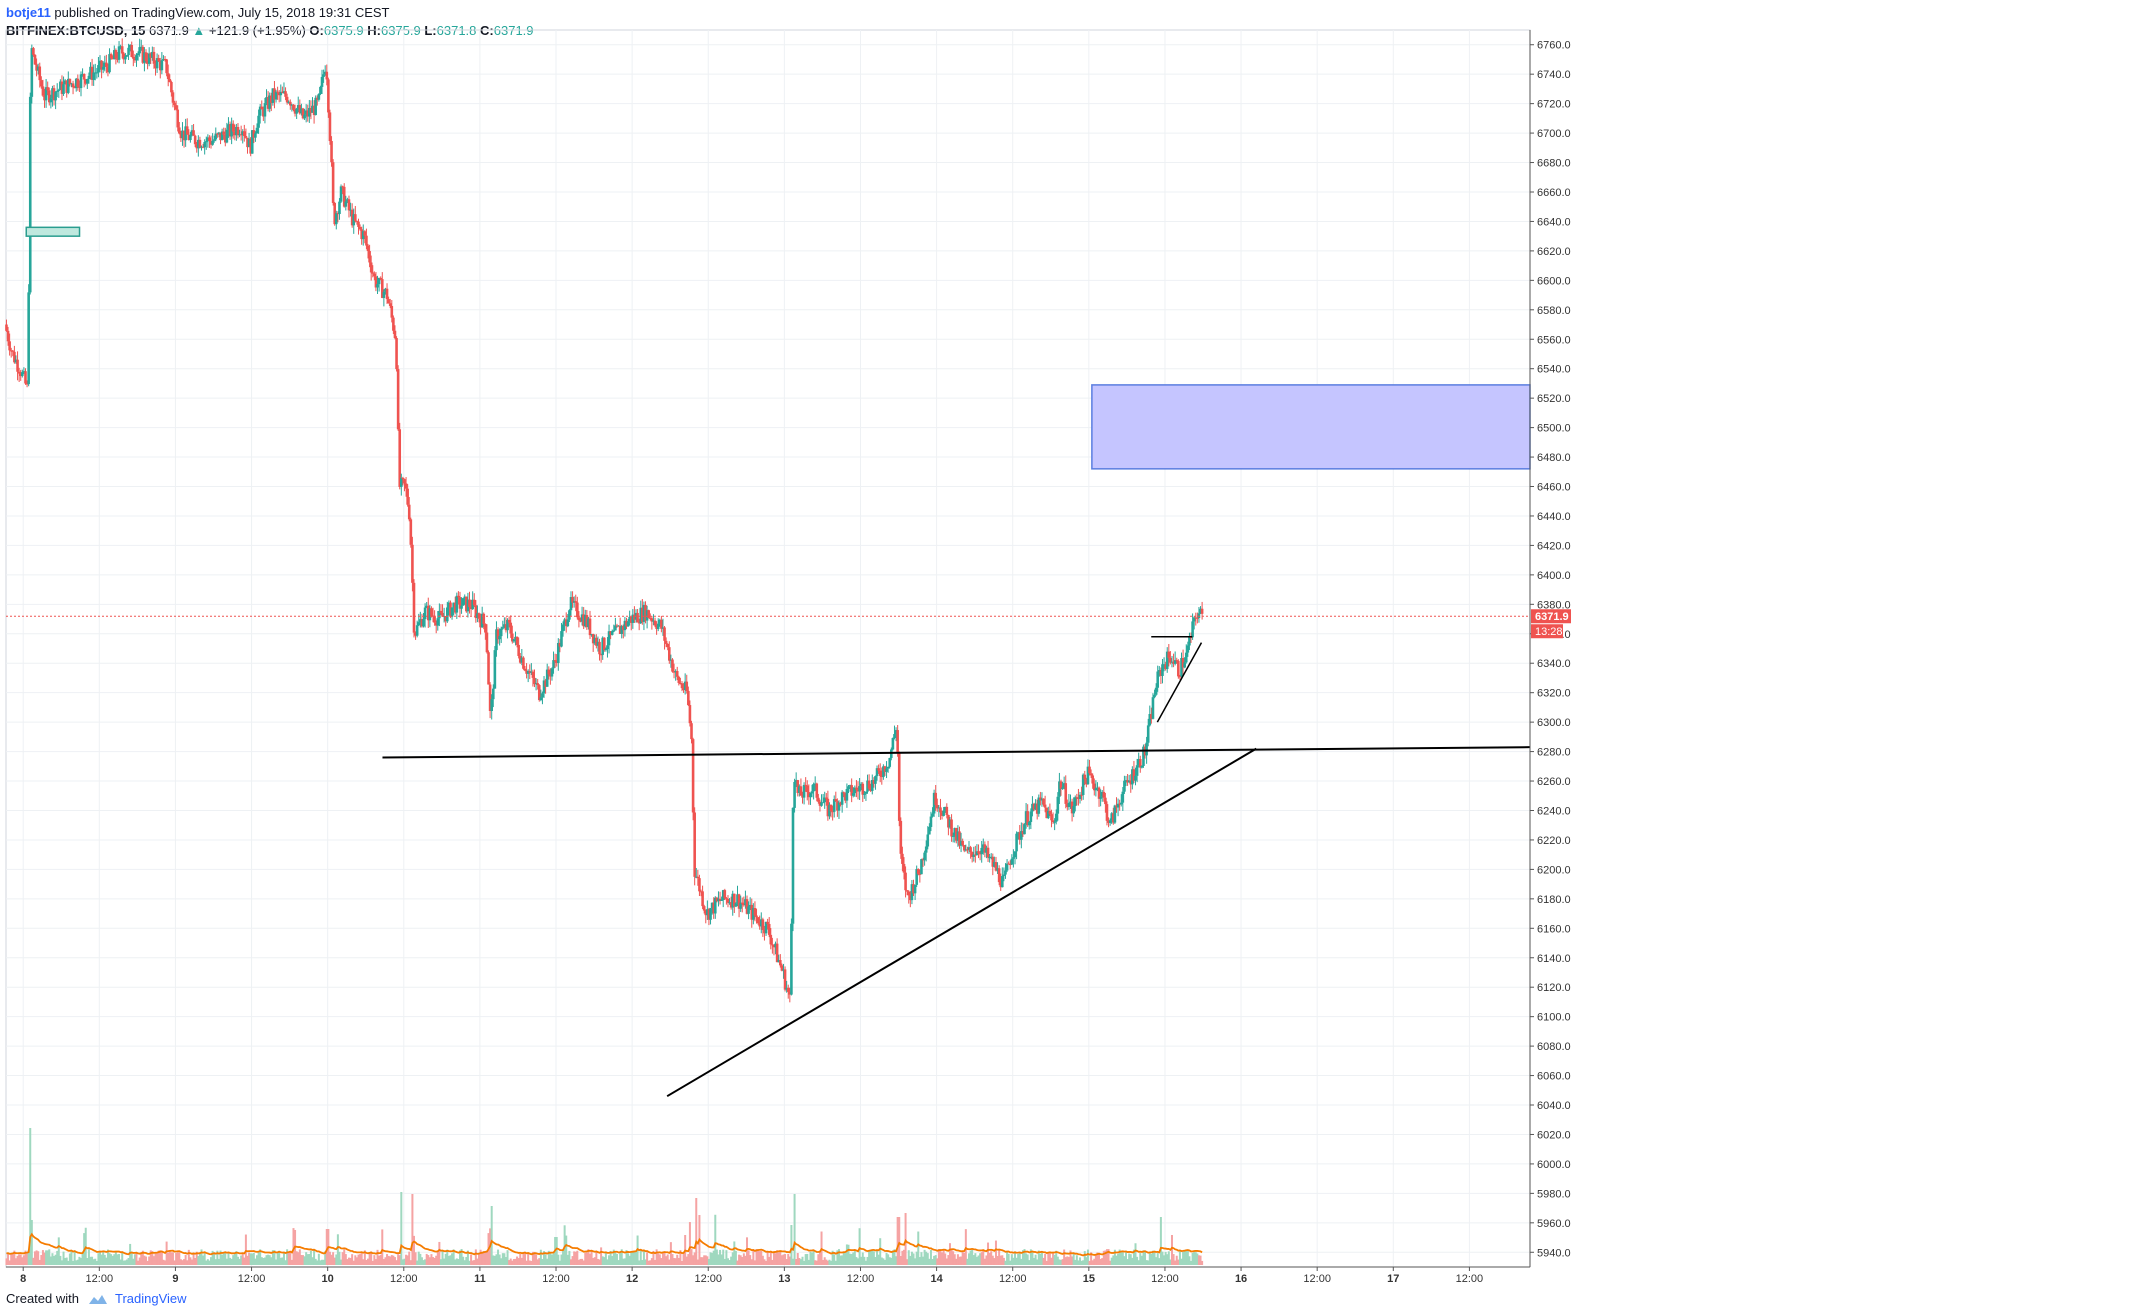 The height and width of the screenshot is (1315, 2151). I want to click on y-tick-label: 6460.0, so click(1554, 488).